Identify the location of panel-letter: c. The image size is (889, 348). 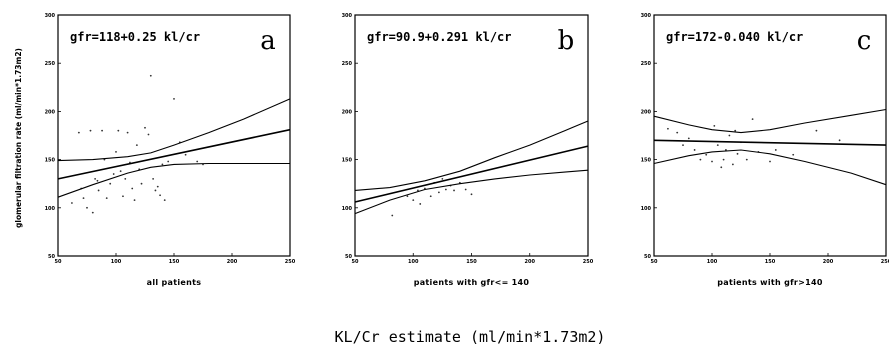
(864, 41).